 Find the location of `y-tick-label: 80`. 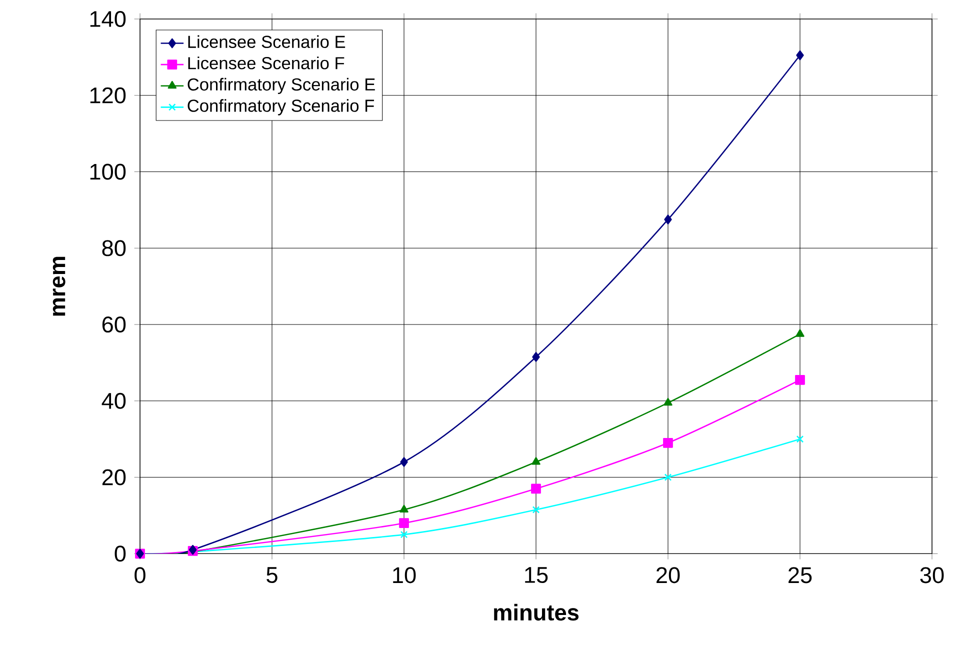

y-tick-label: 80 is located at coordinates (114, 248).